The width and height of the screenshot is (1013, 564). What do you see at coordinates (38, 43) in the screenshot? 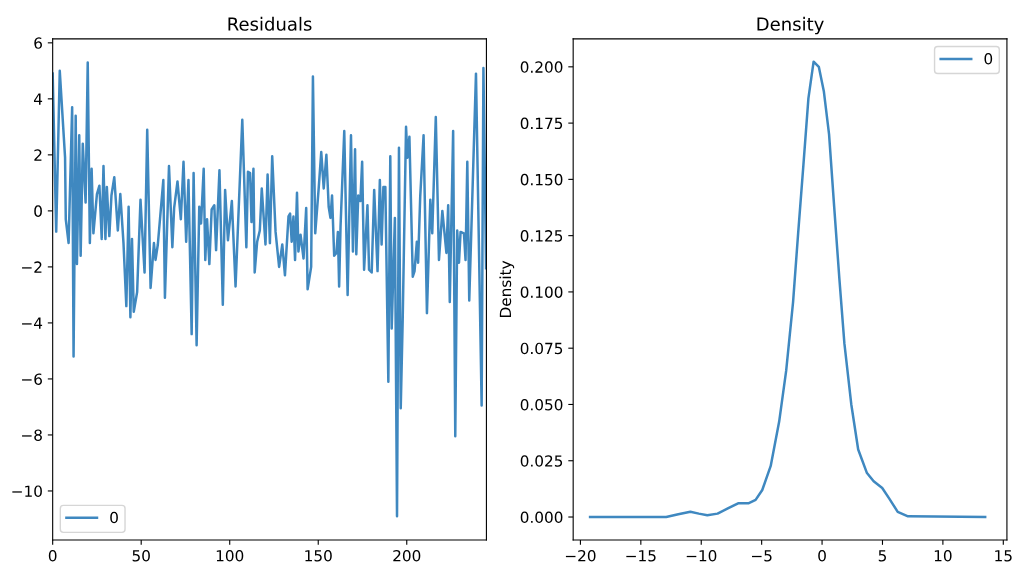
I see `y-tick-label: 6` at bounding box center [38, 43].